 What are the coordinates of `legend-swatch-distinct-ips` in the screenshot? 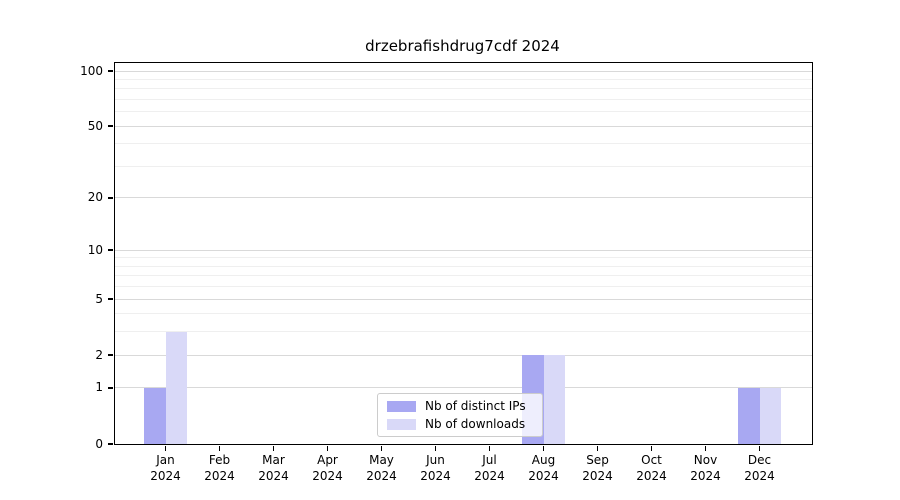 It's located at (401, 406).